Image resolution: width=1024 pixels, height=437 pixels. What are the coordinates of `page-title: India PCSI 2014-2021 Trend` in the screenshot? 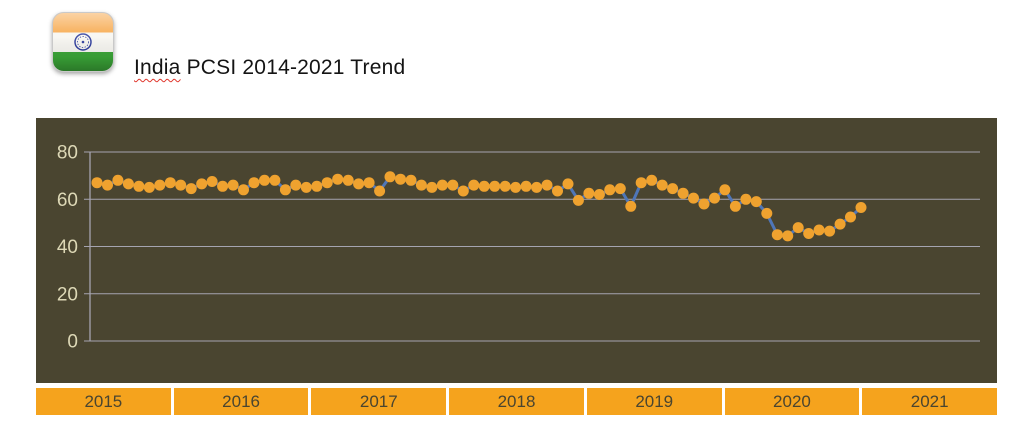 It's located at (269, 68).